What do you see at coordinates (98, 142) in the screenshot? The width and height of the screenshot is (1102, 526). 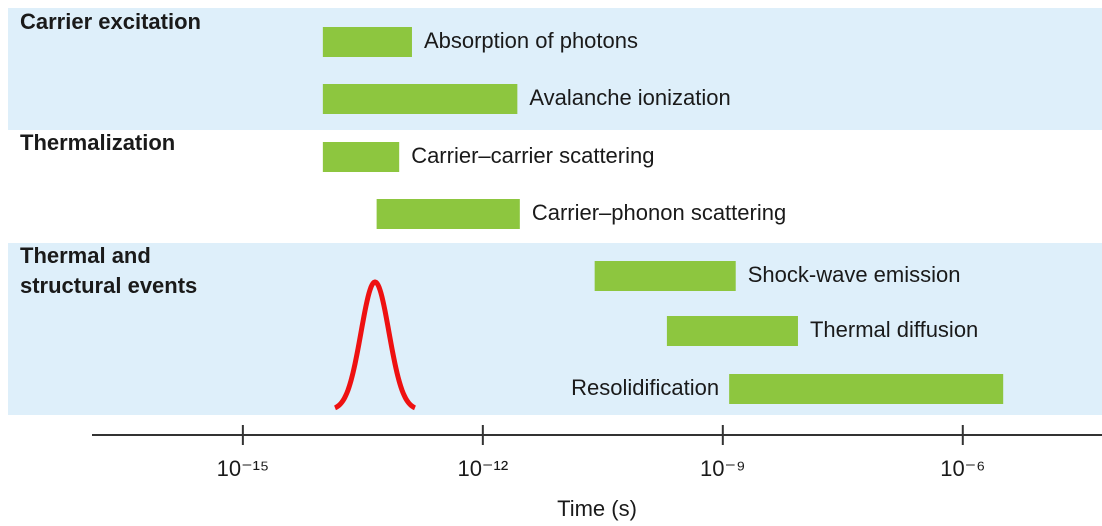 I see `group-label: Thermalization` at bounding box center [98, 142].